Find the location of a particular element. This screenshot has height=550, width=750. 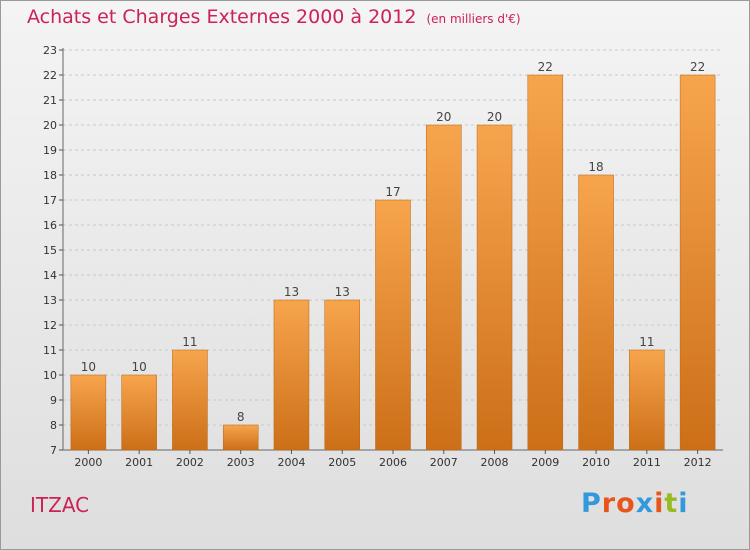

bar-2001 is located at coordinates (139, 412).